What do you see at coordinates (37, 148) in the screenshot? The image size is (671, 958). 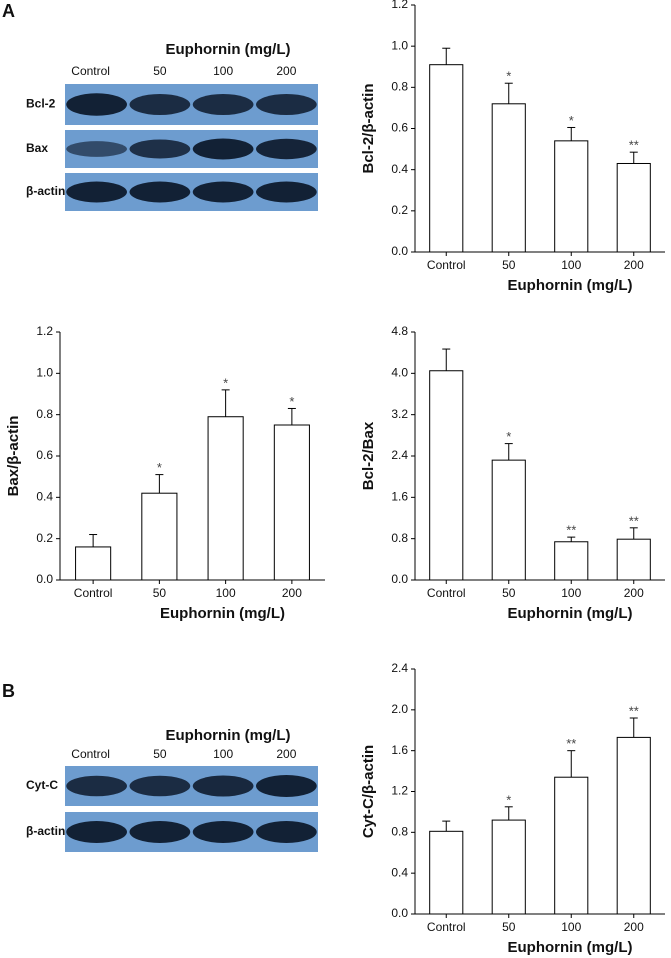 I see `row-label: Bax` at bounding box center [37, 148].